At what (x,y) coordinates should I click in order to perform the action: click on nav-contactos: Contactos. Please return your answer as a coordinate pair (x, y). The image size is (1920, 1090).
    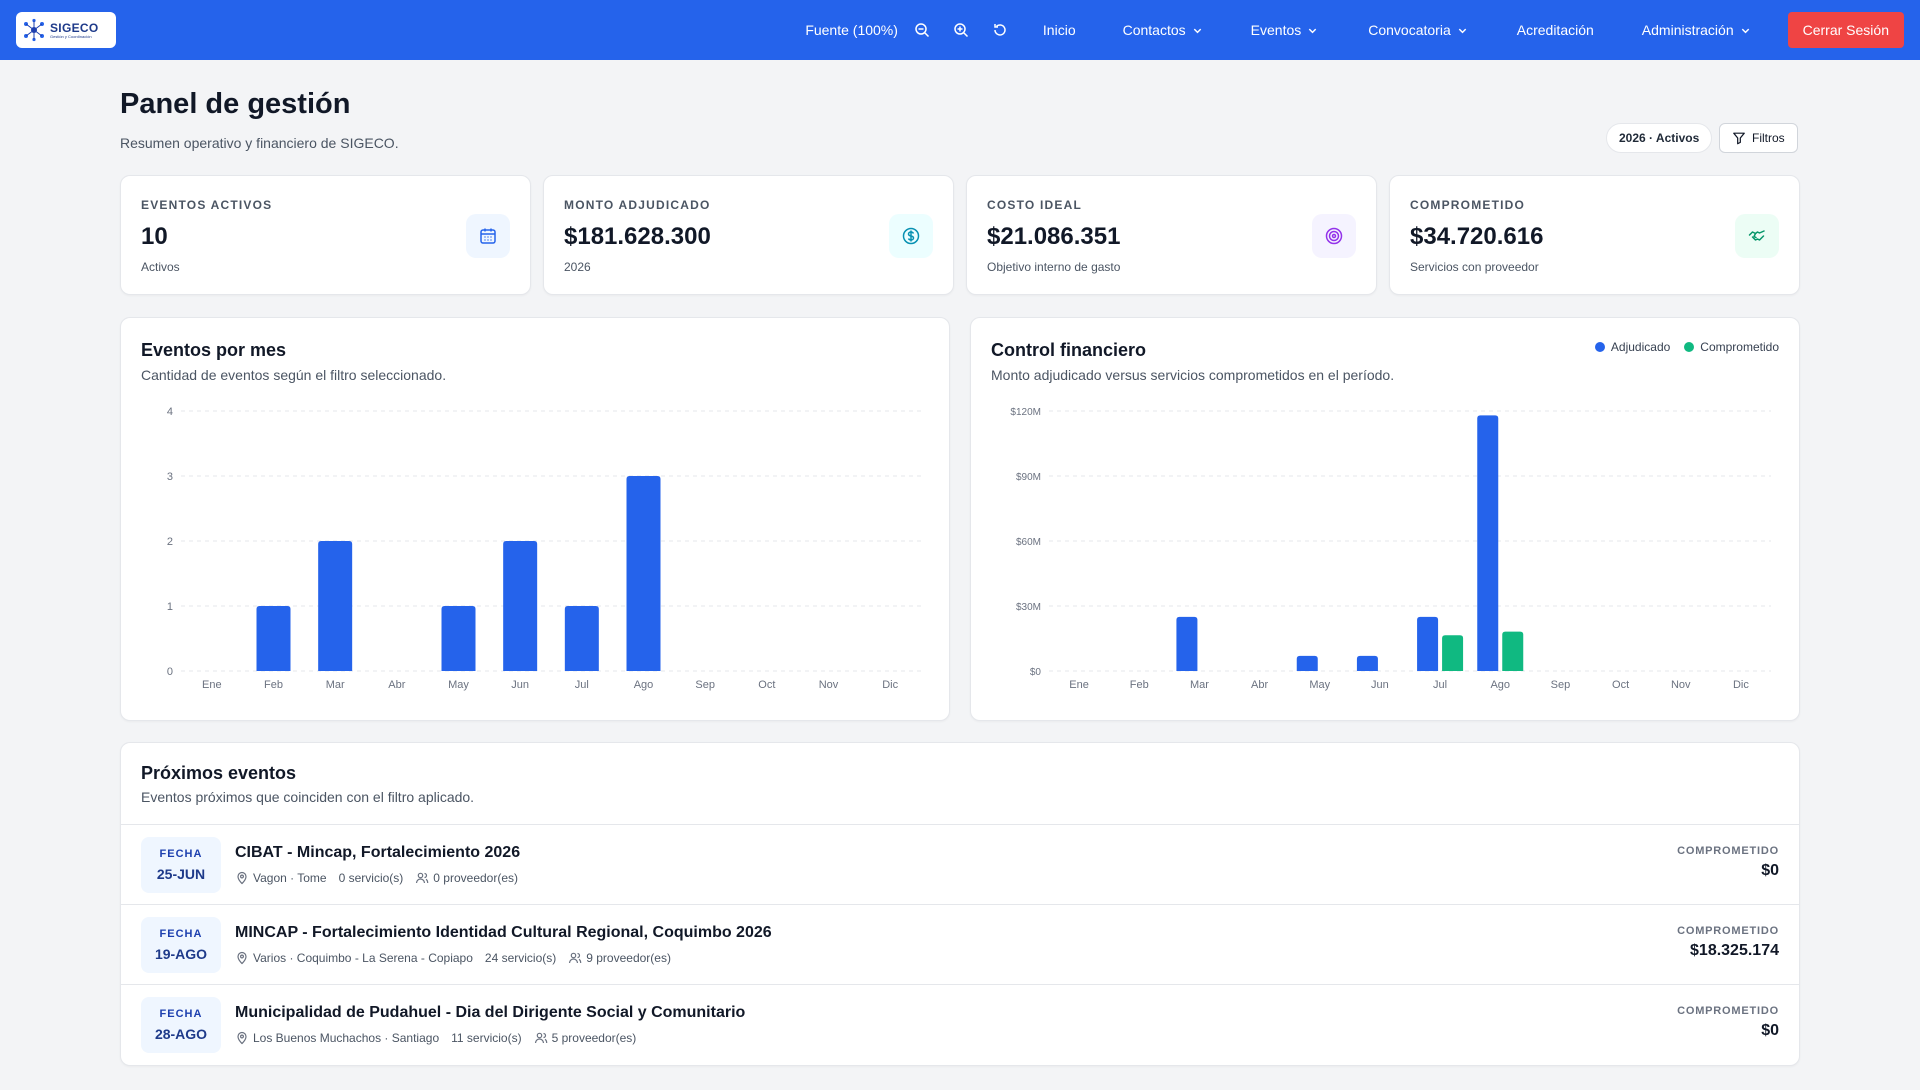
    Looking at the image, I should click on (1163, 30).